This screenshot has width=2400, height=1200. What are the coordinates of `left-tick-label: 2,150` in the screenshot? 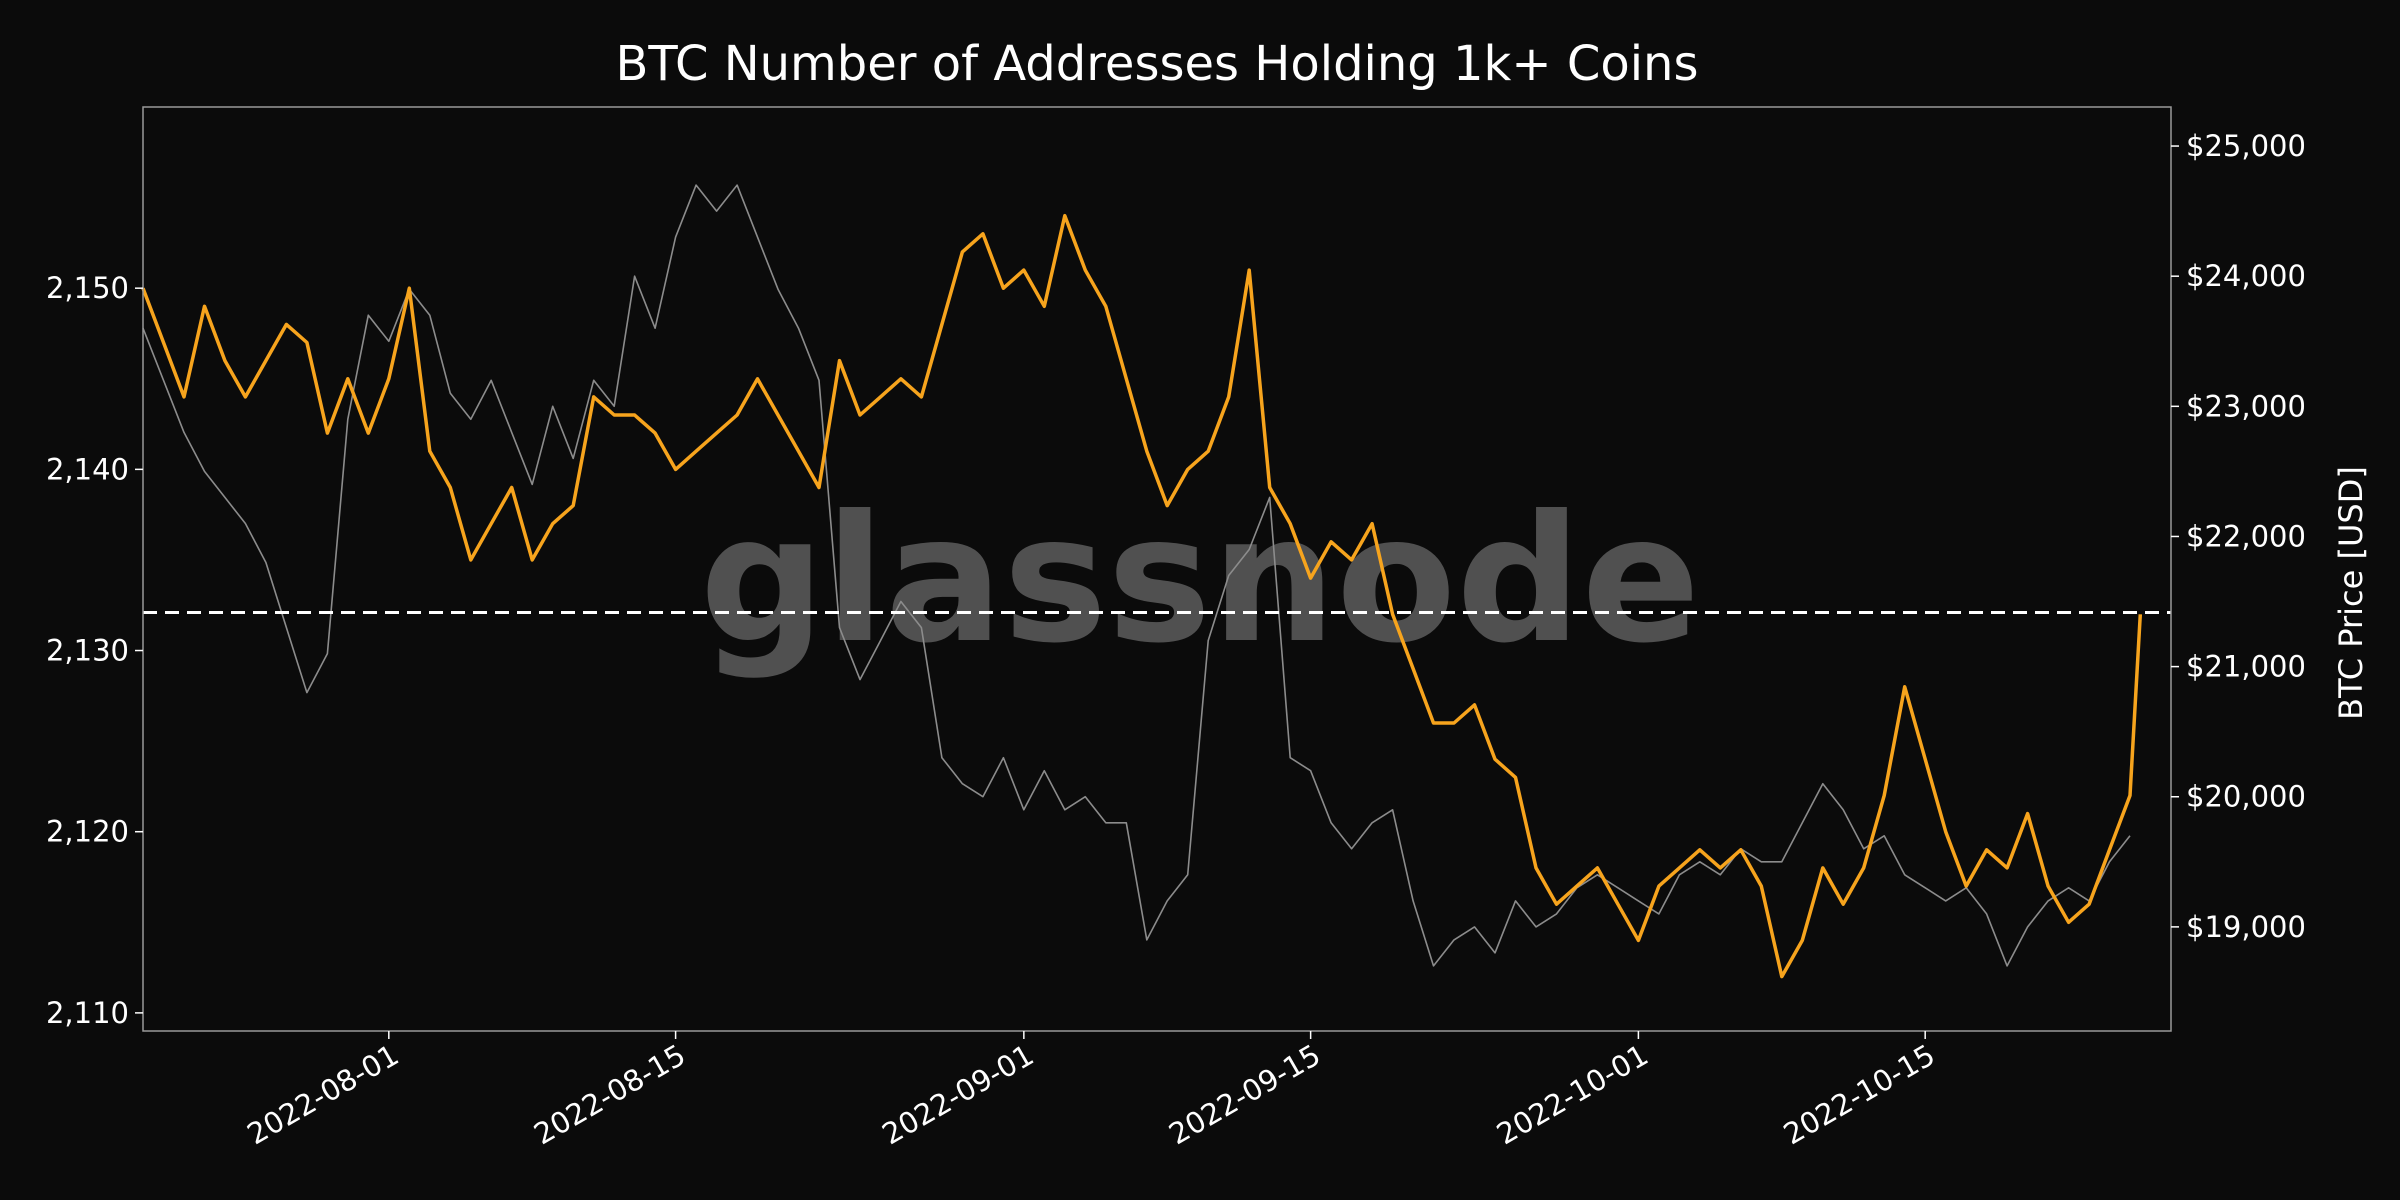 It's located at (87, 288).